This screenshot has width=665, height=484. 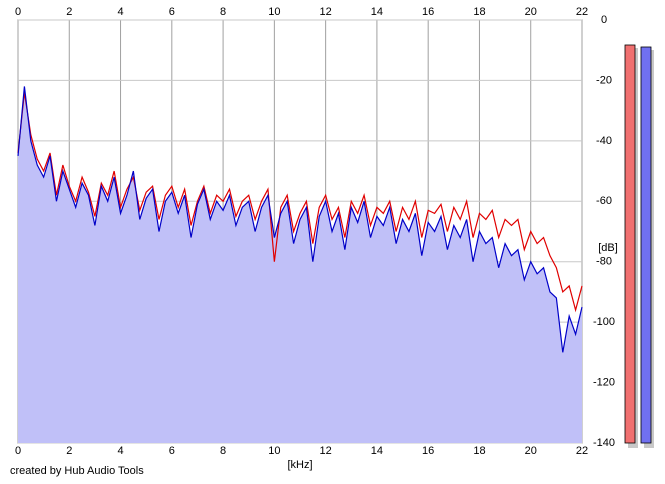 I want to click on y-tick-label: -20, so click(x=604, y=80).